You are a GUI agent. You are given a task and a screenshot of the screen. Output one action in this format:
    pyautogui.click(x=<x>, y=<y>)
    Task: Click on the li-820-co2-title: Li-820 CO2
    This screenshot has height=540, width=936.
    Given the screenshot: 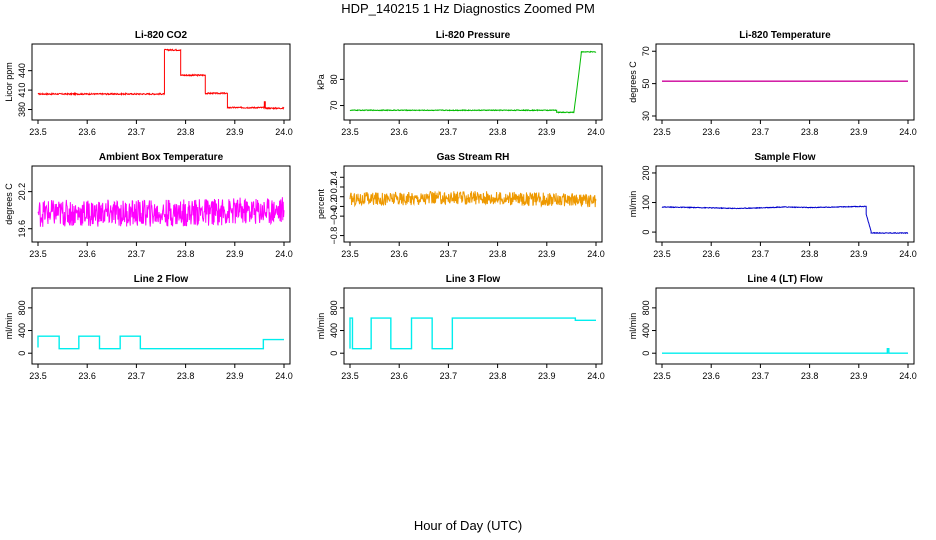 What is the action you would take?
    pyautogui.click(x=161, y=35)
    